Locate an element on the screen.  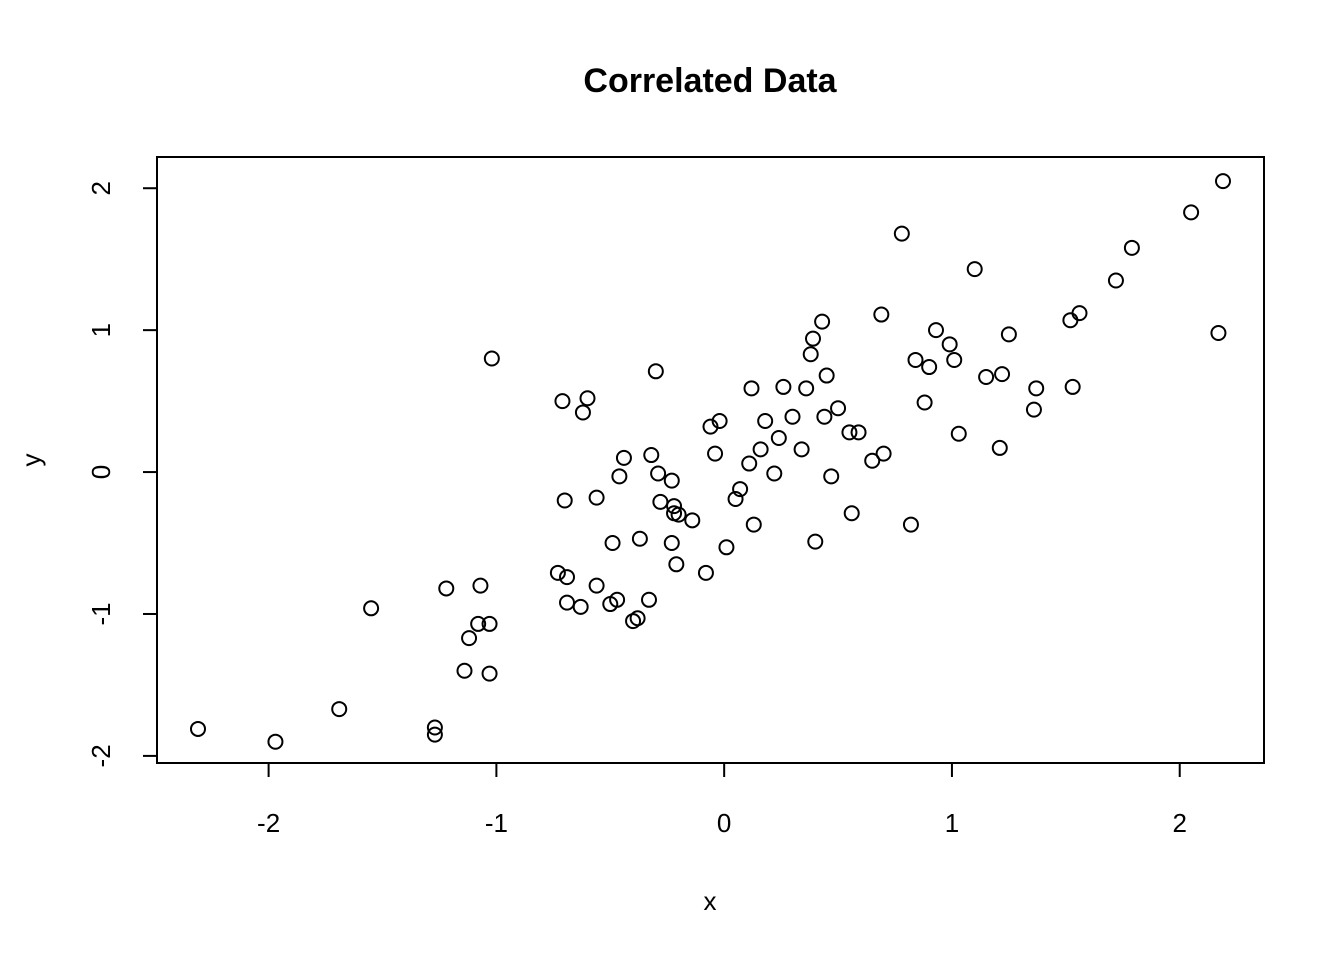
y-axis-label: y is located at coordinates (31, 460).